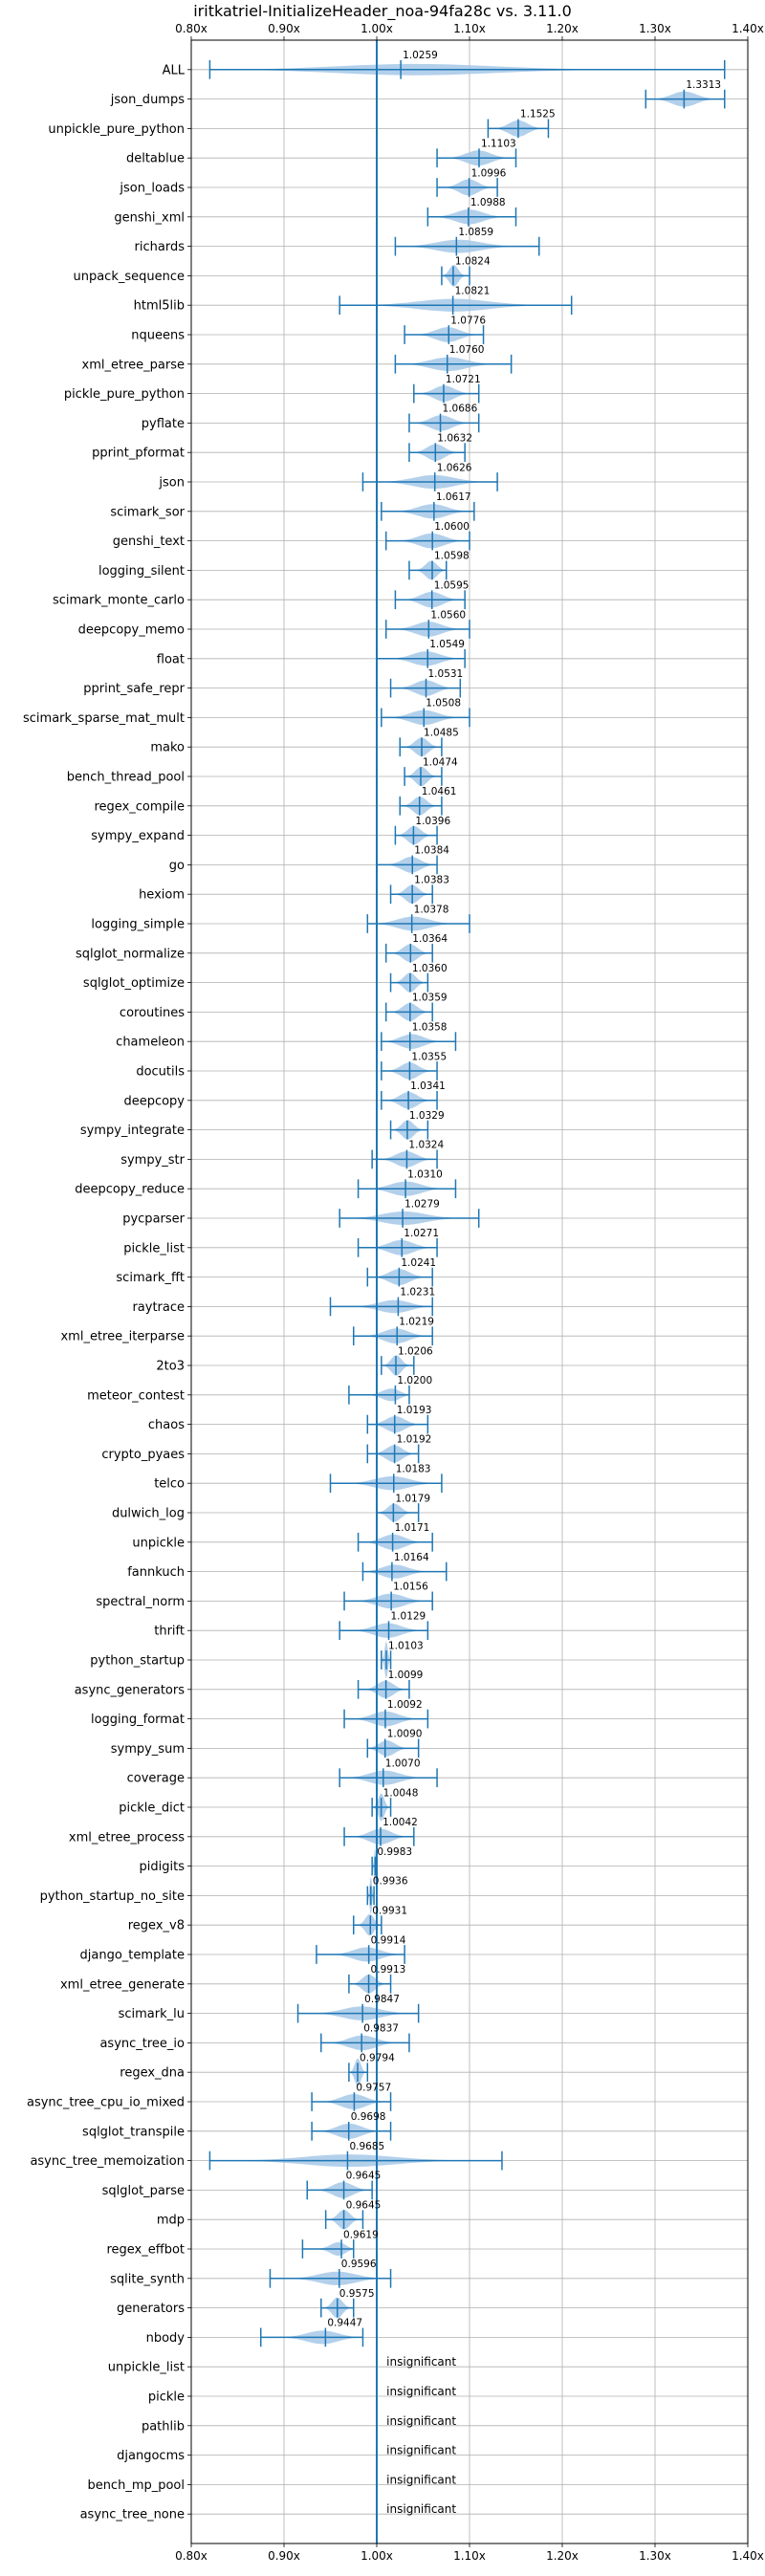  What do you see at coordinates (166, 1425) in the screenshot?
I see `benchmark-label: chaos` at bounding box center [166, 1425].